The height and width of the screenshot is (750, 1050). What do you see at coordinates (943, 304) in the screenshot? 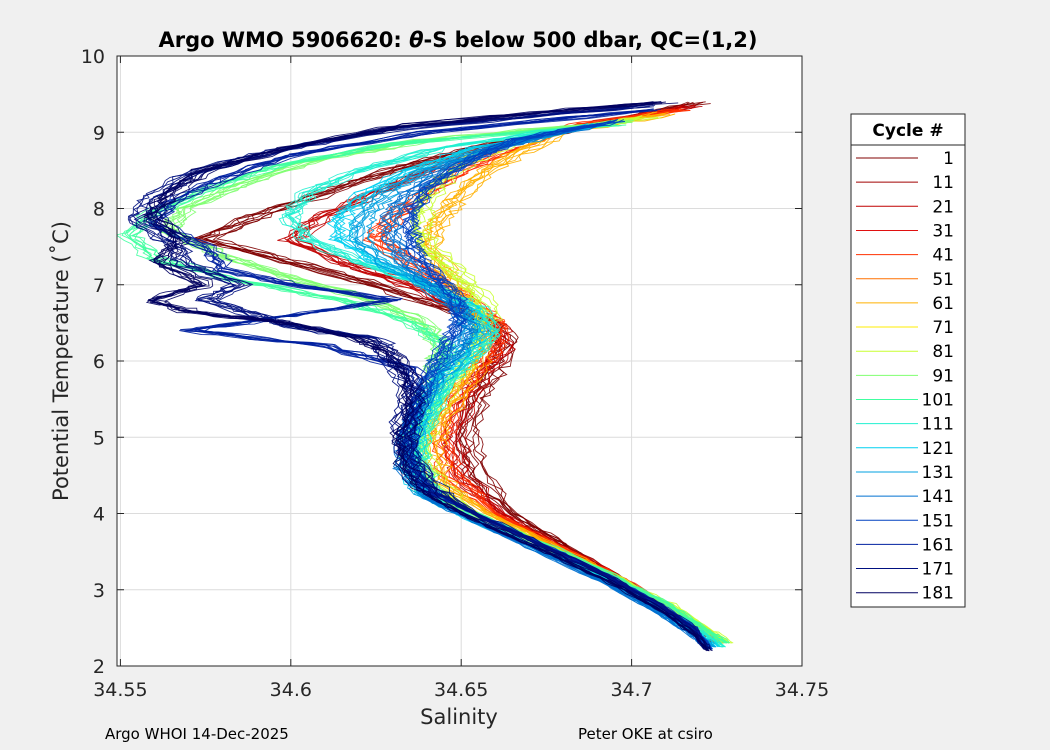
I see `legend-label: 61` at bounding box center [943, 304].